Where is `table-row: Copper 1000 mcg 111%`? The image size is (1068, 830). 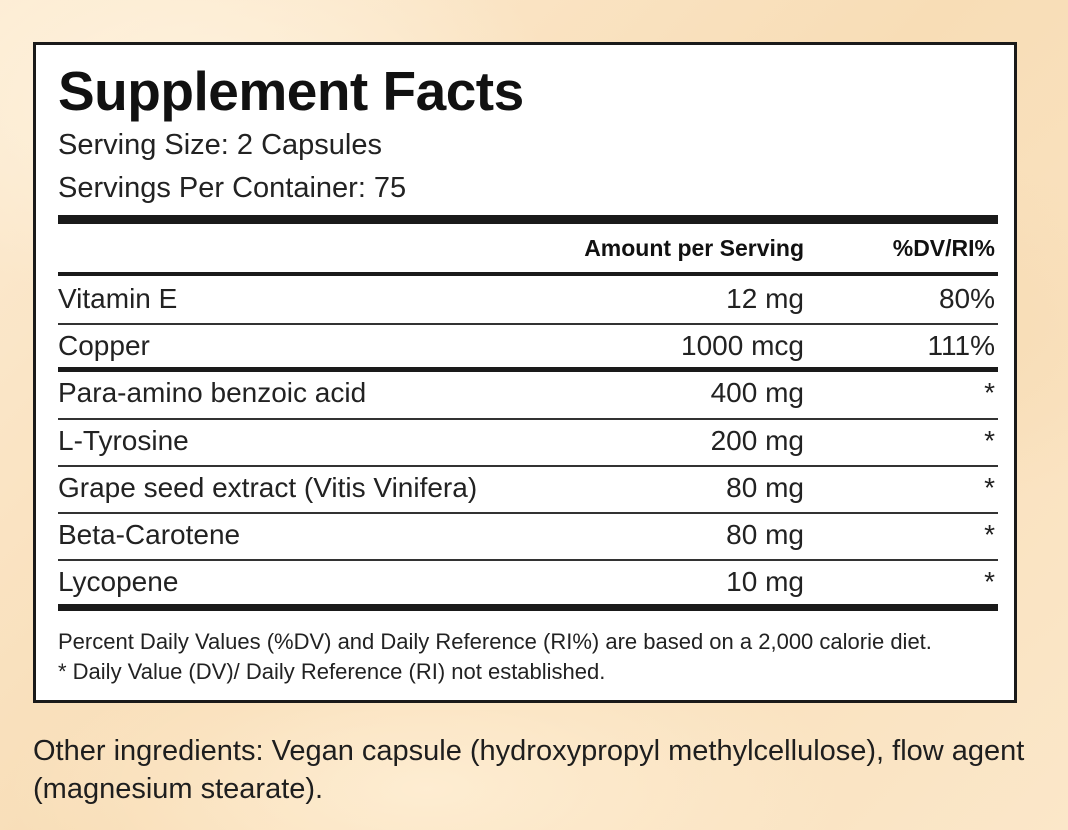 table-row: Copper 1000 mcg 111% is located at coordinates (528, 346).